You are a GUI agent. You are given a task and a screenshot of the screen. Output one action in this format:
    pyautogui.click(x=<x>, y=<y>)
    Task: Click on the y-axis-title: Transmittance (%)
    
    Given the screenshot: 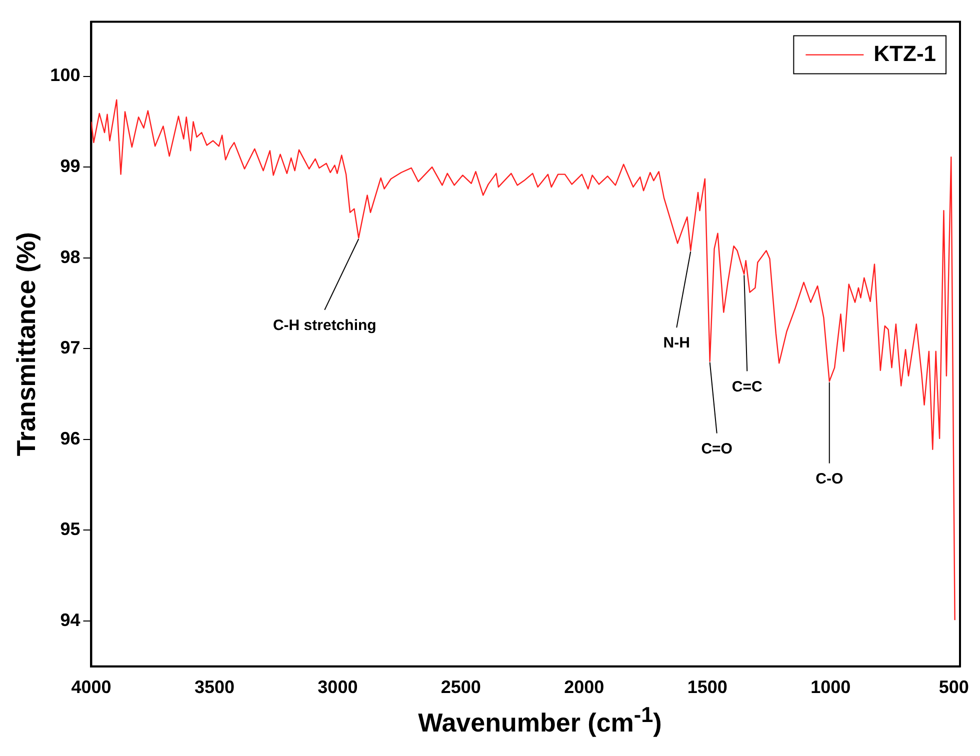 What is the action you would take?
    pyautogui.click(x=25, y=344)
    